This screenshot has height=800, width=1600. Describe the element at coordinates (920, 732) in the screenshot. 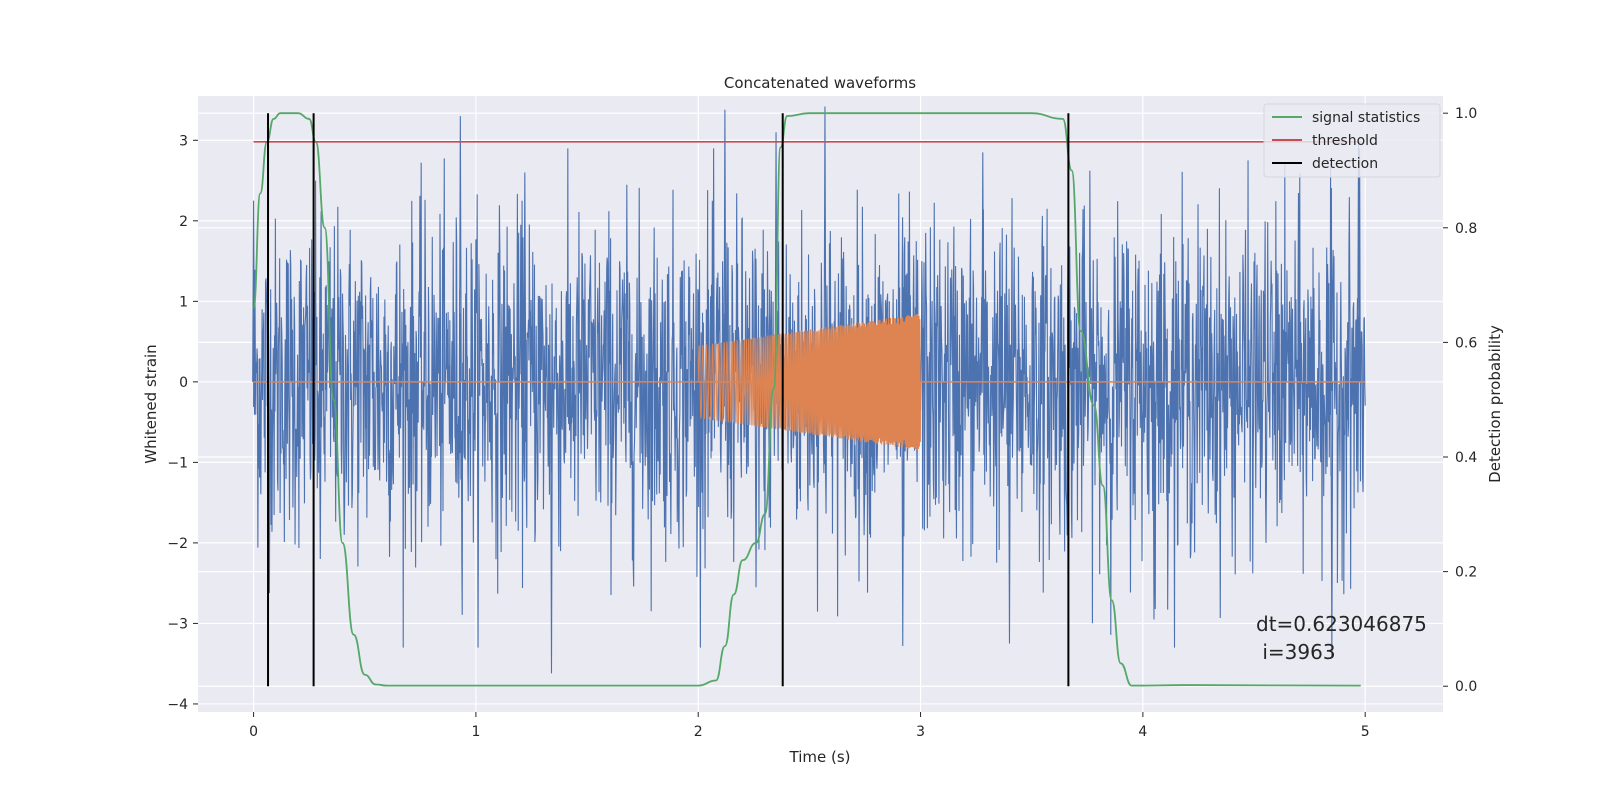

I see `x-tick-label-3: 3` at that location.